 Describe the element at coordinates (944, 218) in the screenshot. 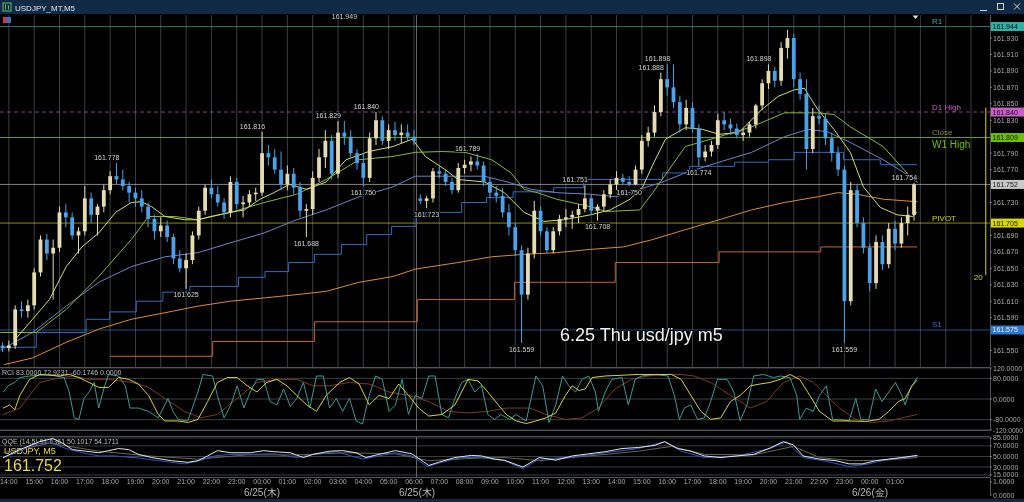

I see `ref-line-label: PIVOT` at that location.